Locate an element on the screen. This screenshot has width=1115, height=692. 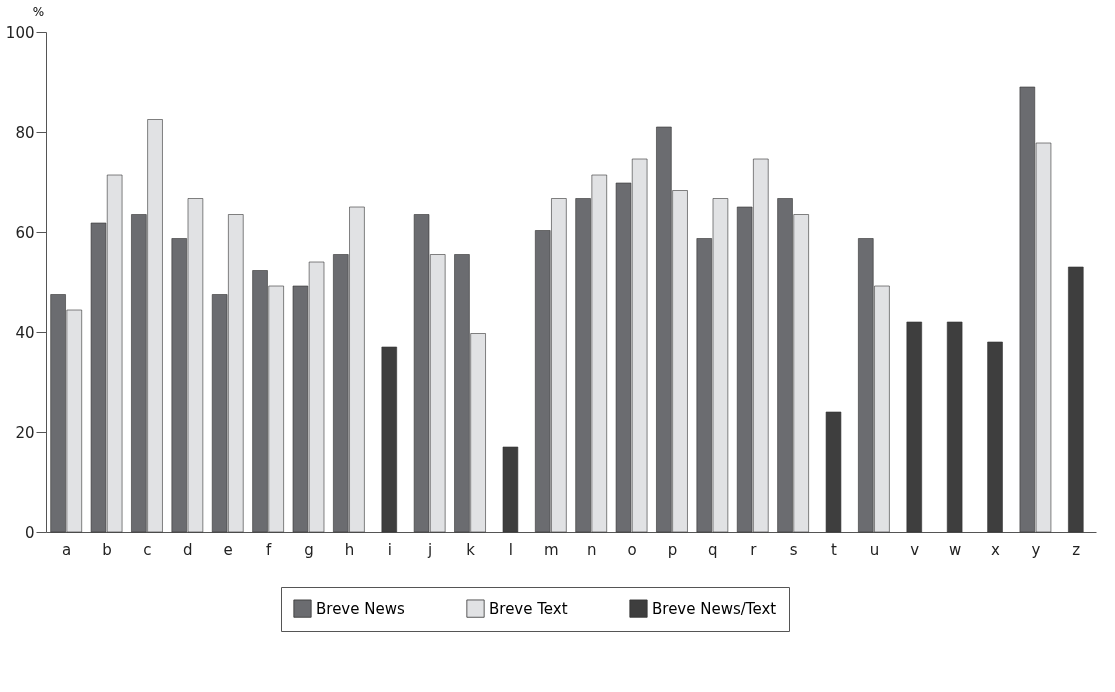
x-tick-label: r is located at coordinates (754, 549).